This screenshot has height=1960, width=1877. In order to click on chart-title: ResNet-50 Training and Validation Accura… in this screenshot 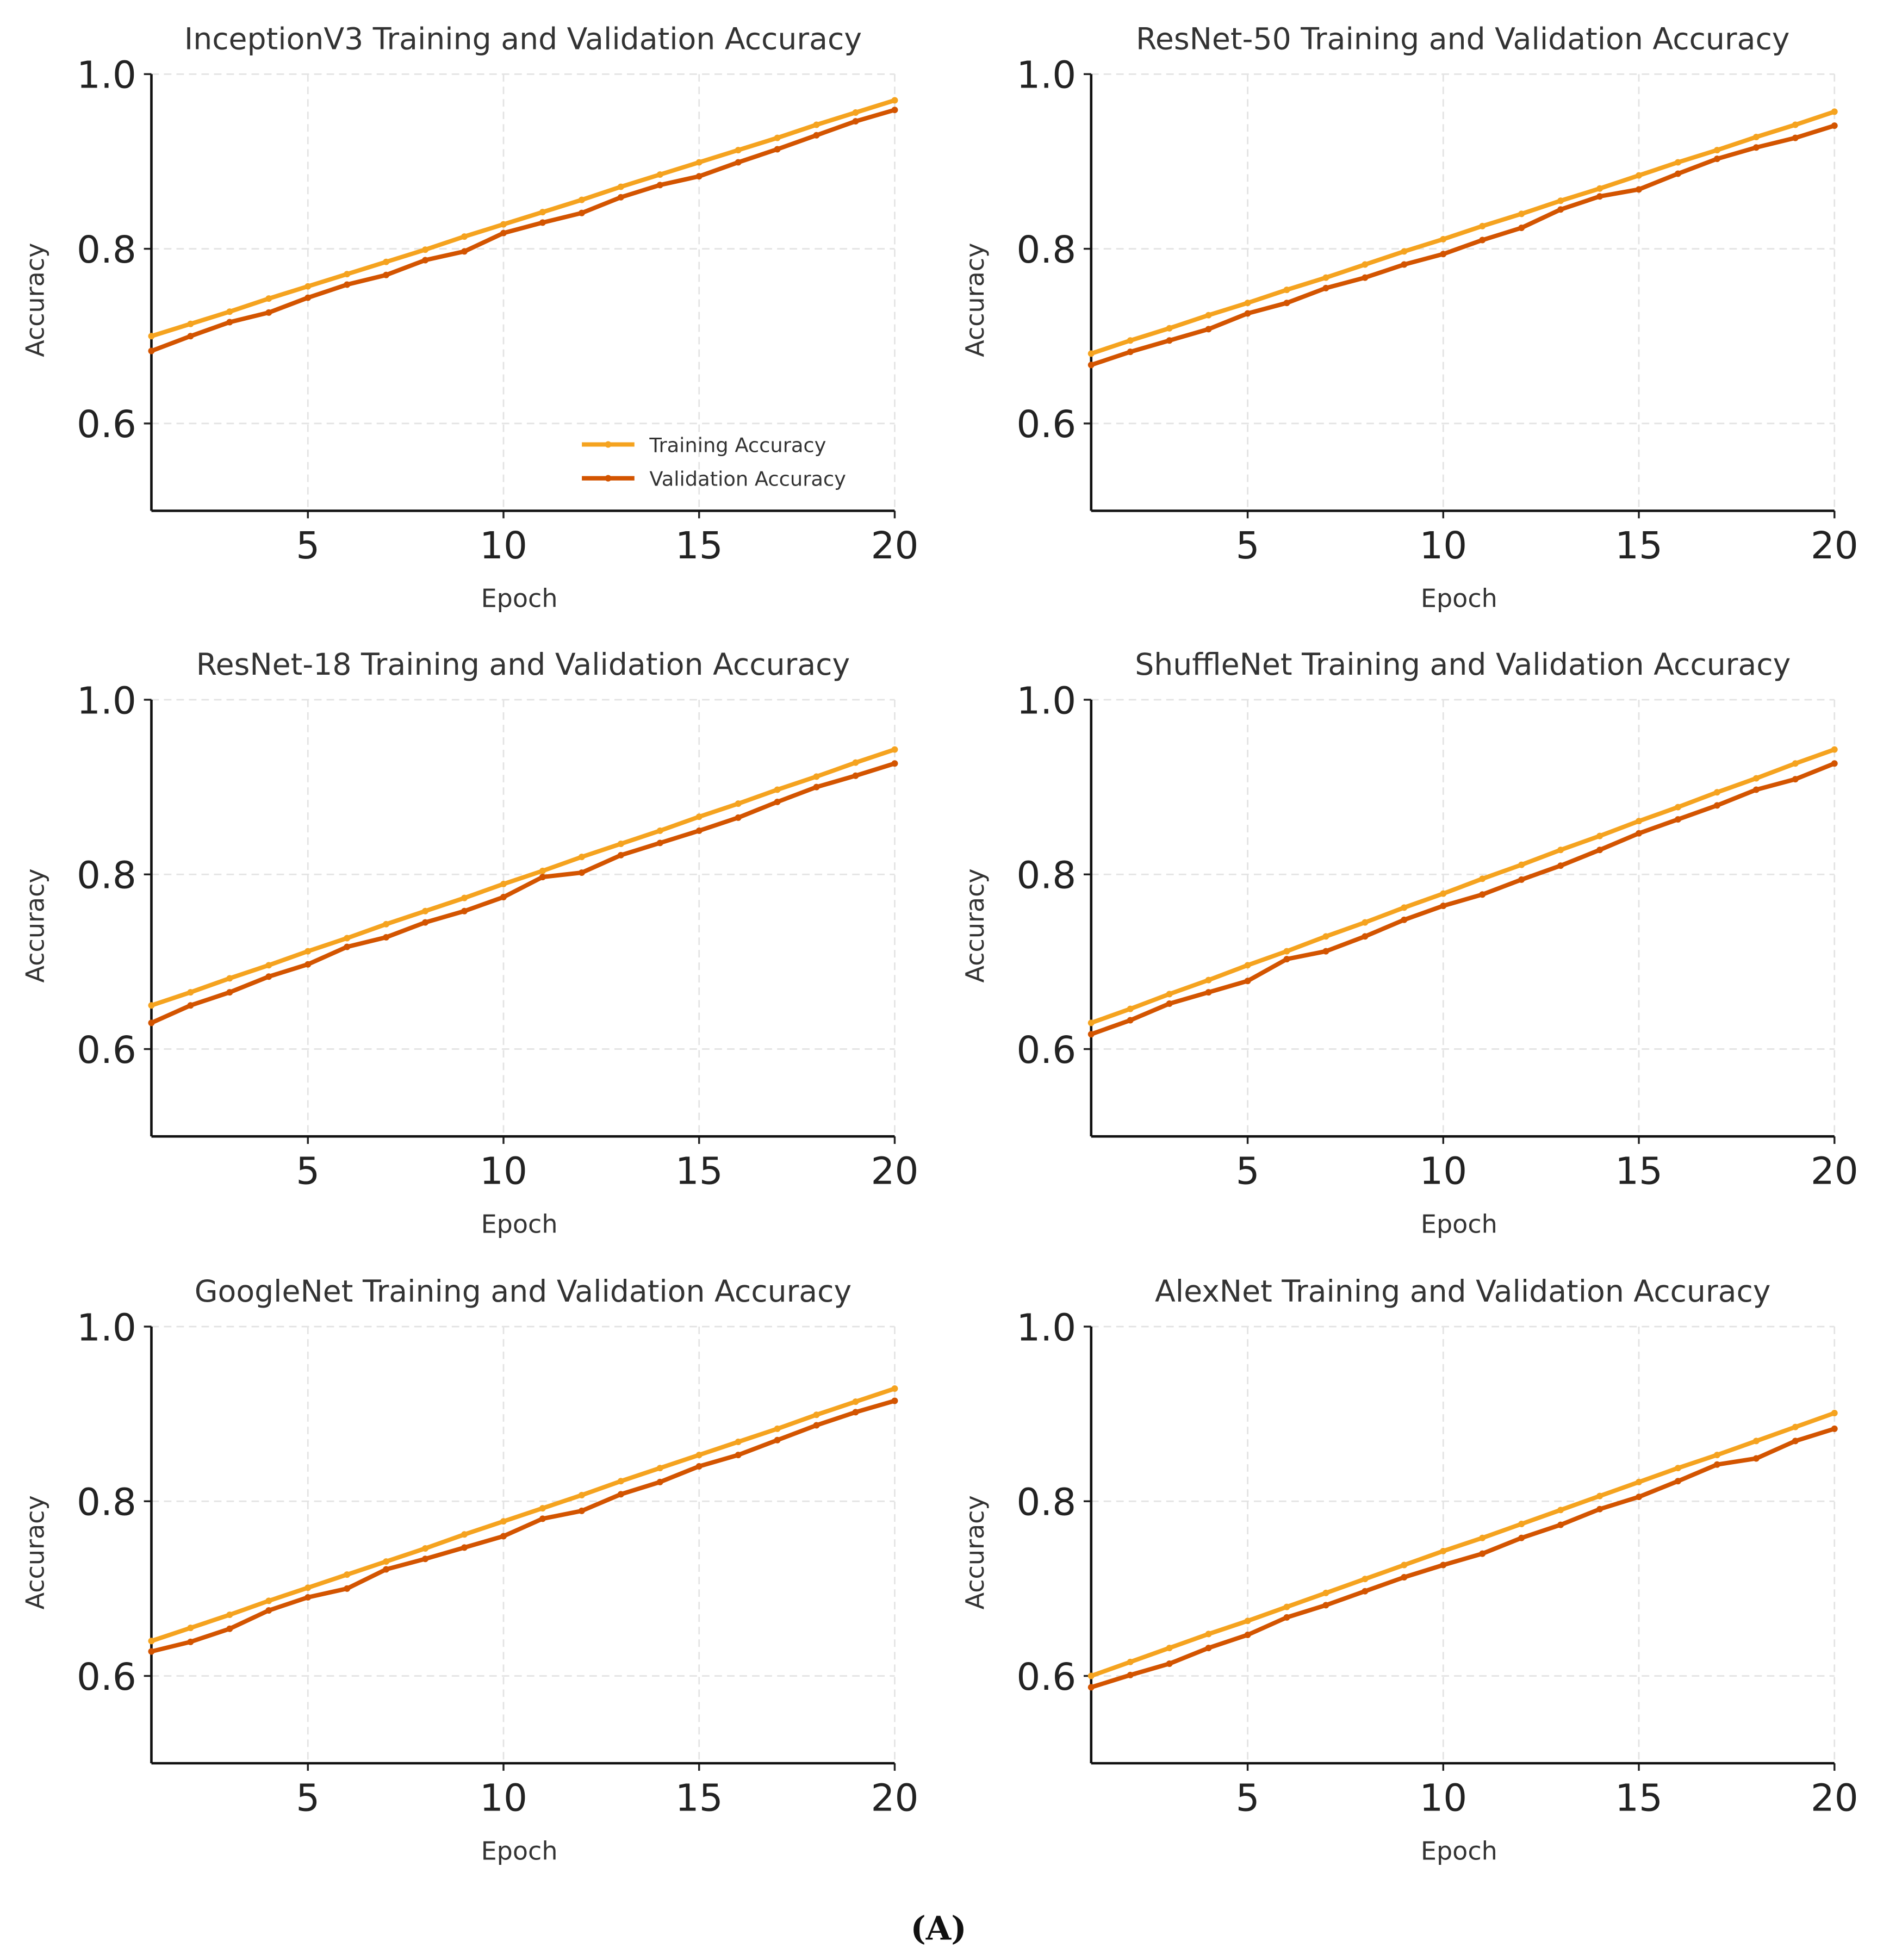, I will do `click(1462, 39)`.